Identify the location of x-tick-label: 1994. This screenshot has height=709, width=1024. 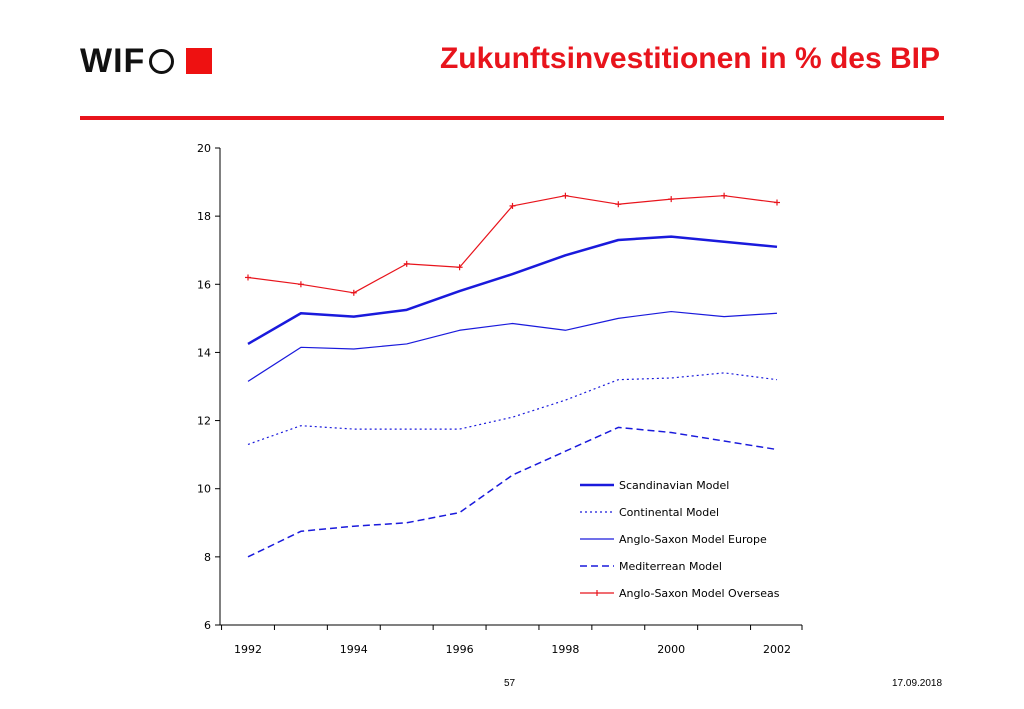
(354, 649).